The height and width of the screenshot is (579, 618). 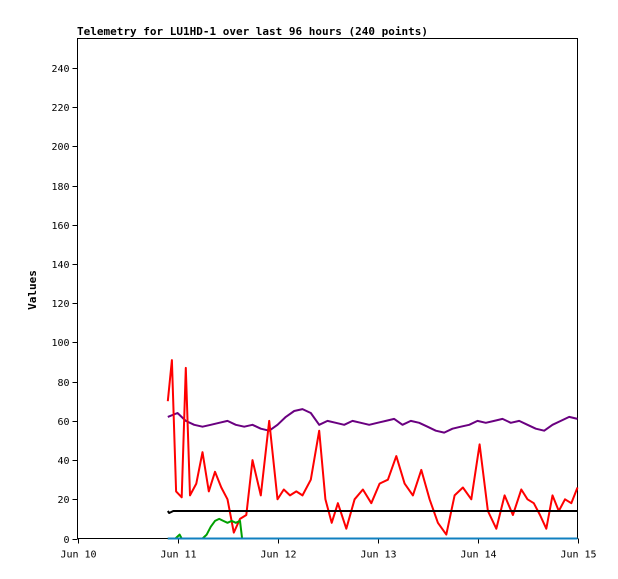 What do you see at coordinates (578, 555) in the screenshot?
I see `x-tick-label: Jun 15` at bounding box center [578, 555].